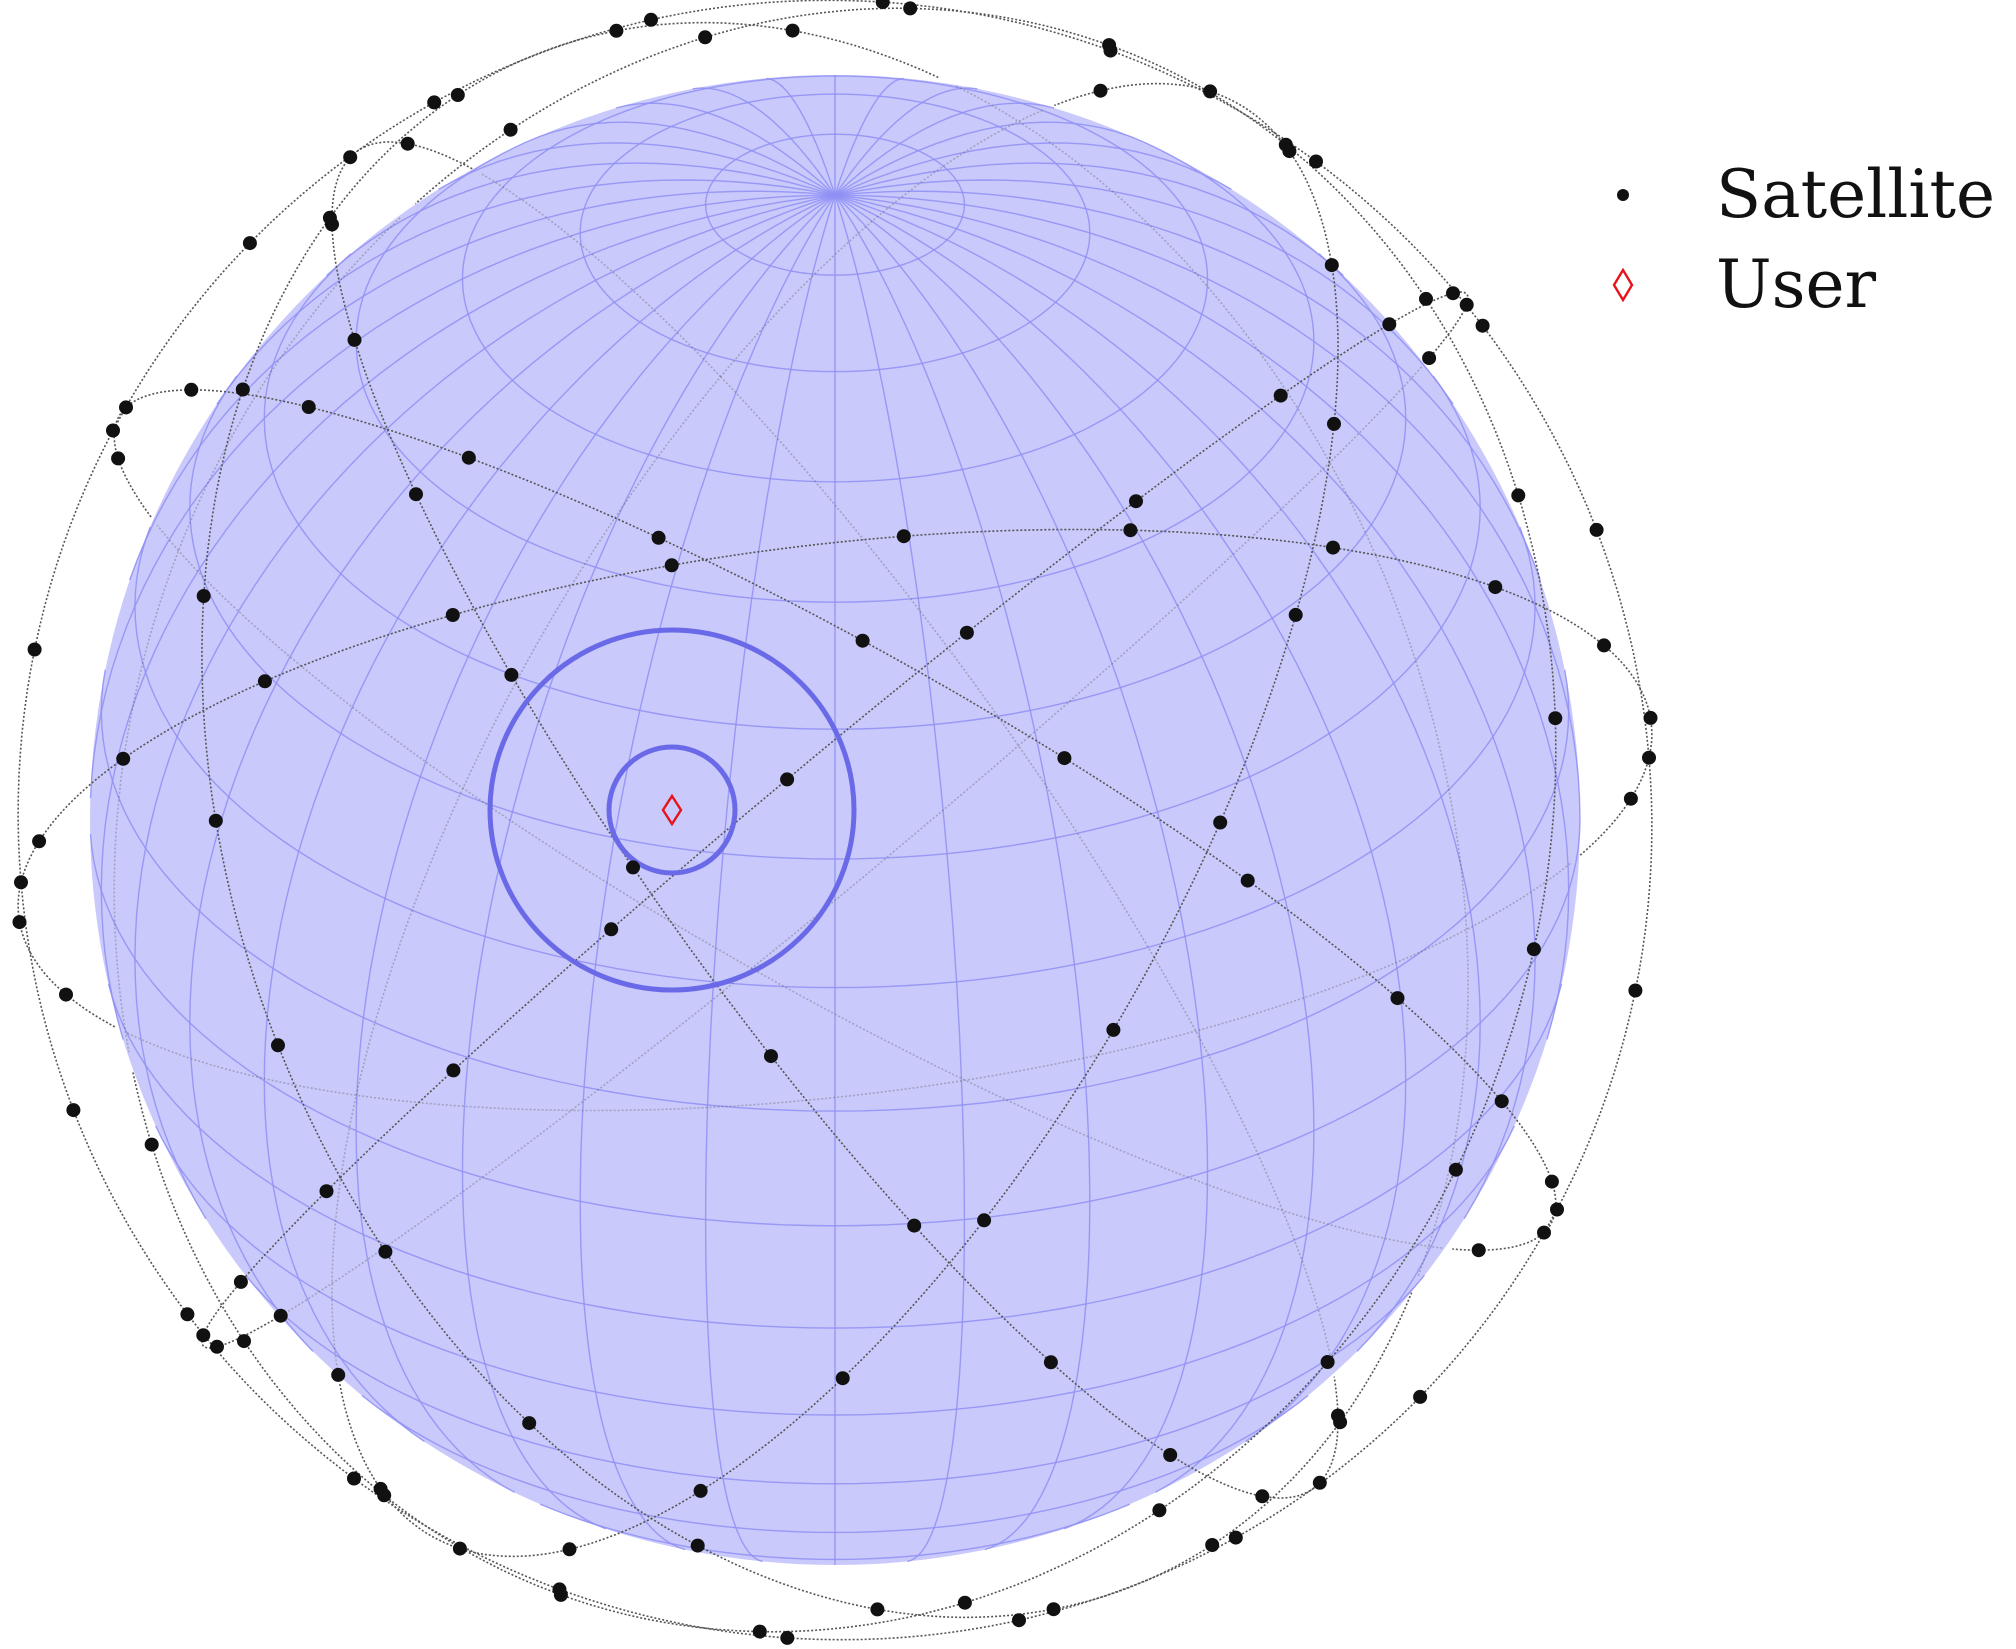 The width and height of the screenshot is (2016, 1649). Describe the element at coordinates (1796, 284) in the screenshot. I see `legend-label-user: User` at that location.